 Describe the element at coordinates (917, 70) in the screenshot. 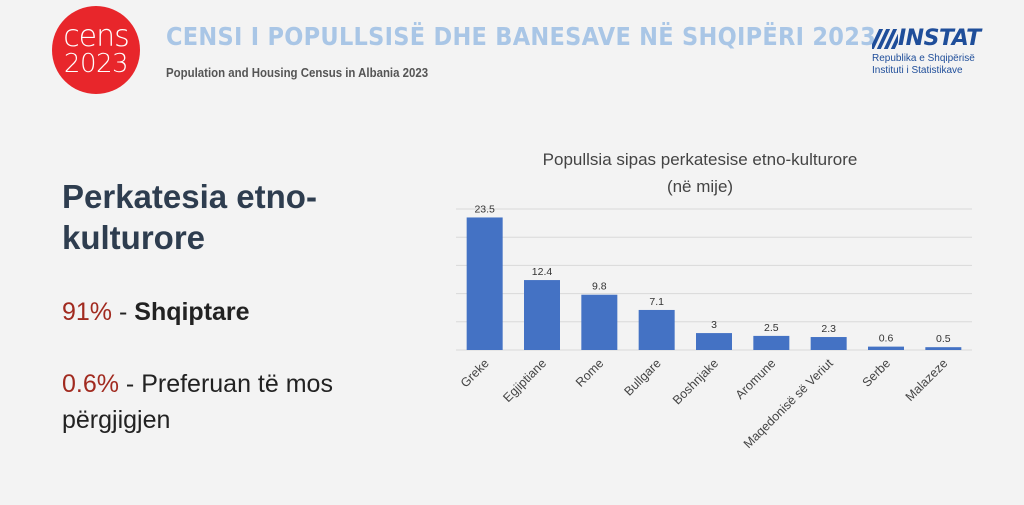

I see `instat-line2: Instituti i Statistikave` at that location.